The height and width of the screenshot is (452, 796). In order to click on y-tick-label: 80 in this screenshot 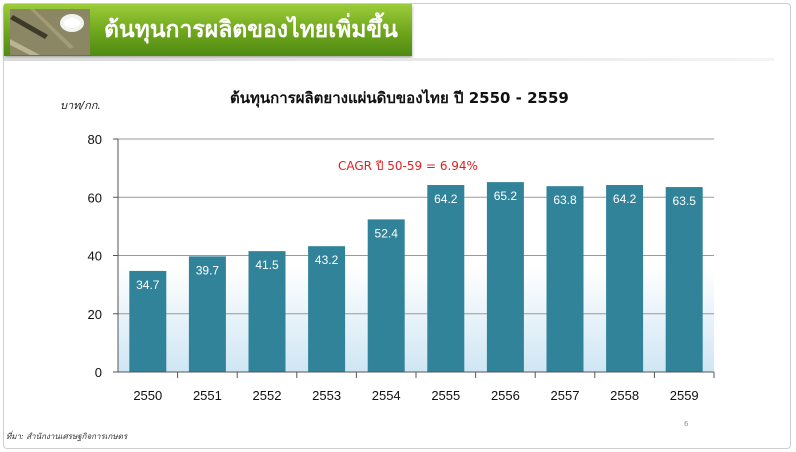, I will do `click(95, 139)`.